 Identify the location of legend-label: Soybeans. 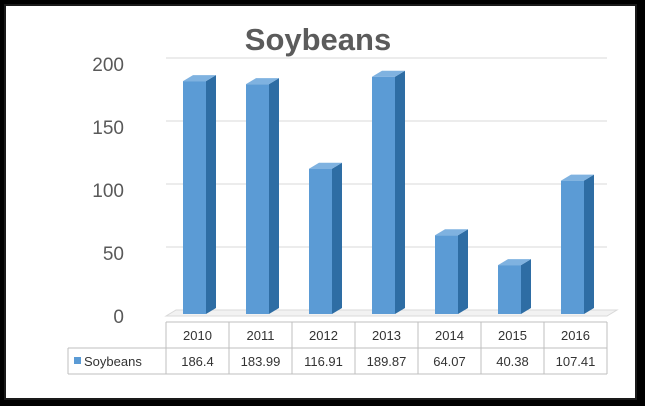
(113, 361).